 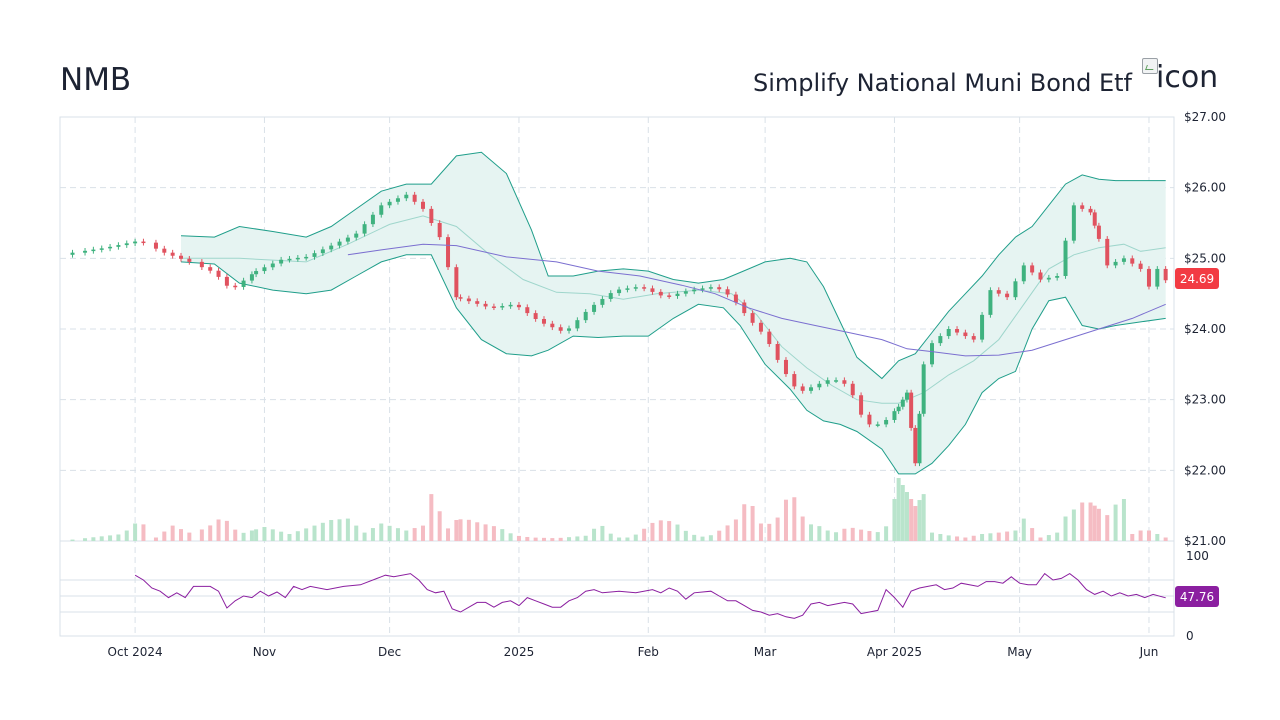 I want to click on price-tick-label: $26.00, so click(x=1205, y=188).